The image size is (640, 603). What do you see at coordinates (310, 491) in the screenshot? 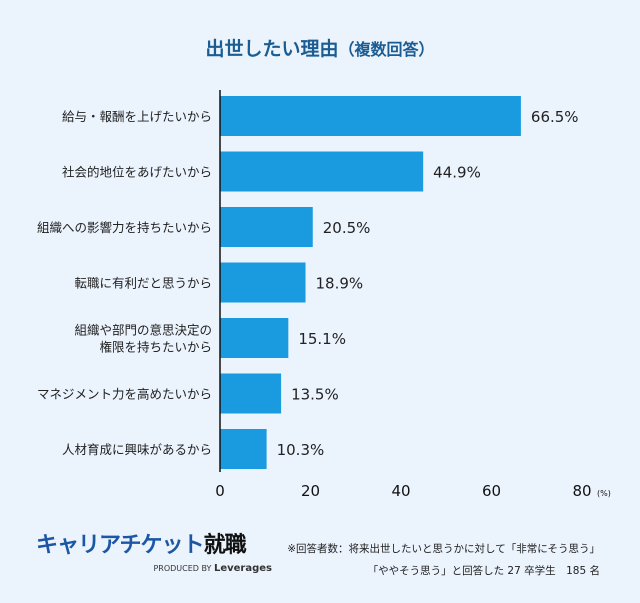
I see `x-tick-label: 20` at bounding box center [310, 491].